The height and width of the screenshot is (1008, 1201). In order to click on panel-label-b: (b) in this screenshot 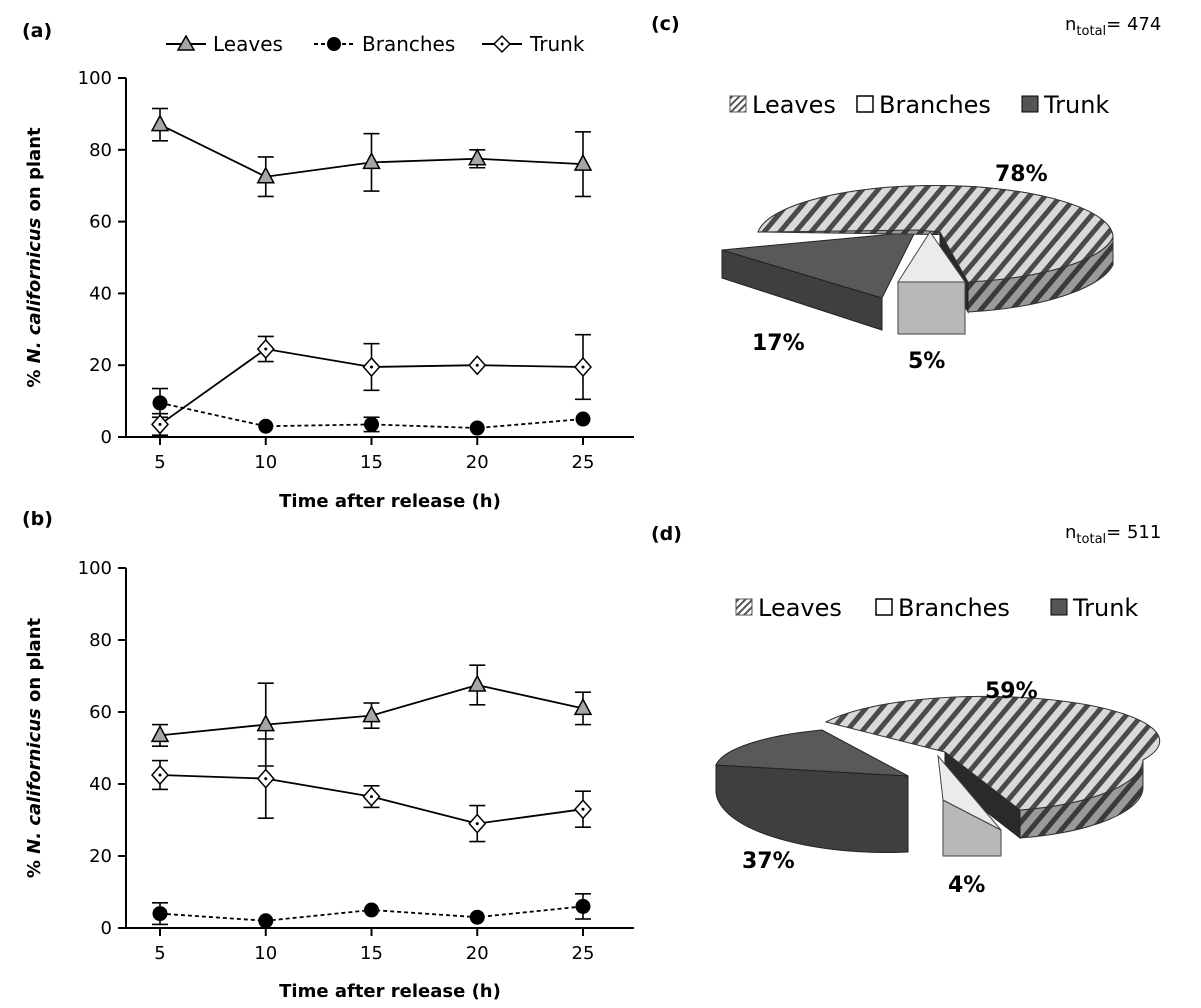, I will do `click(37, 519)`.